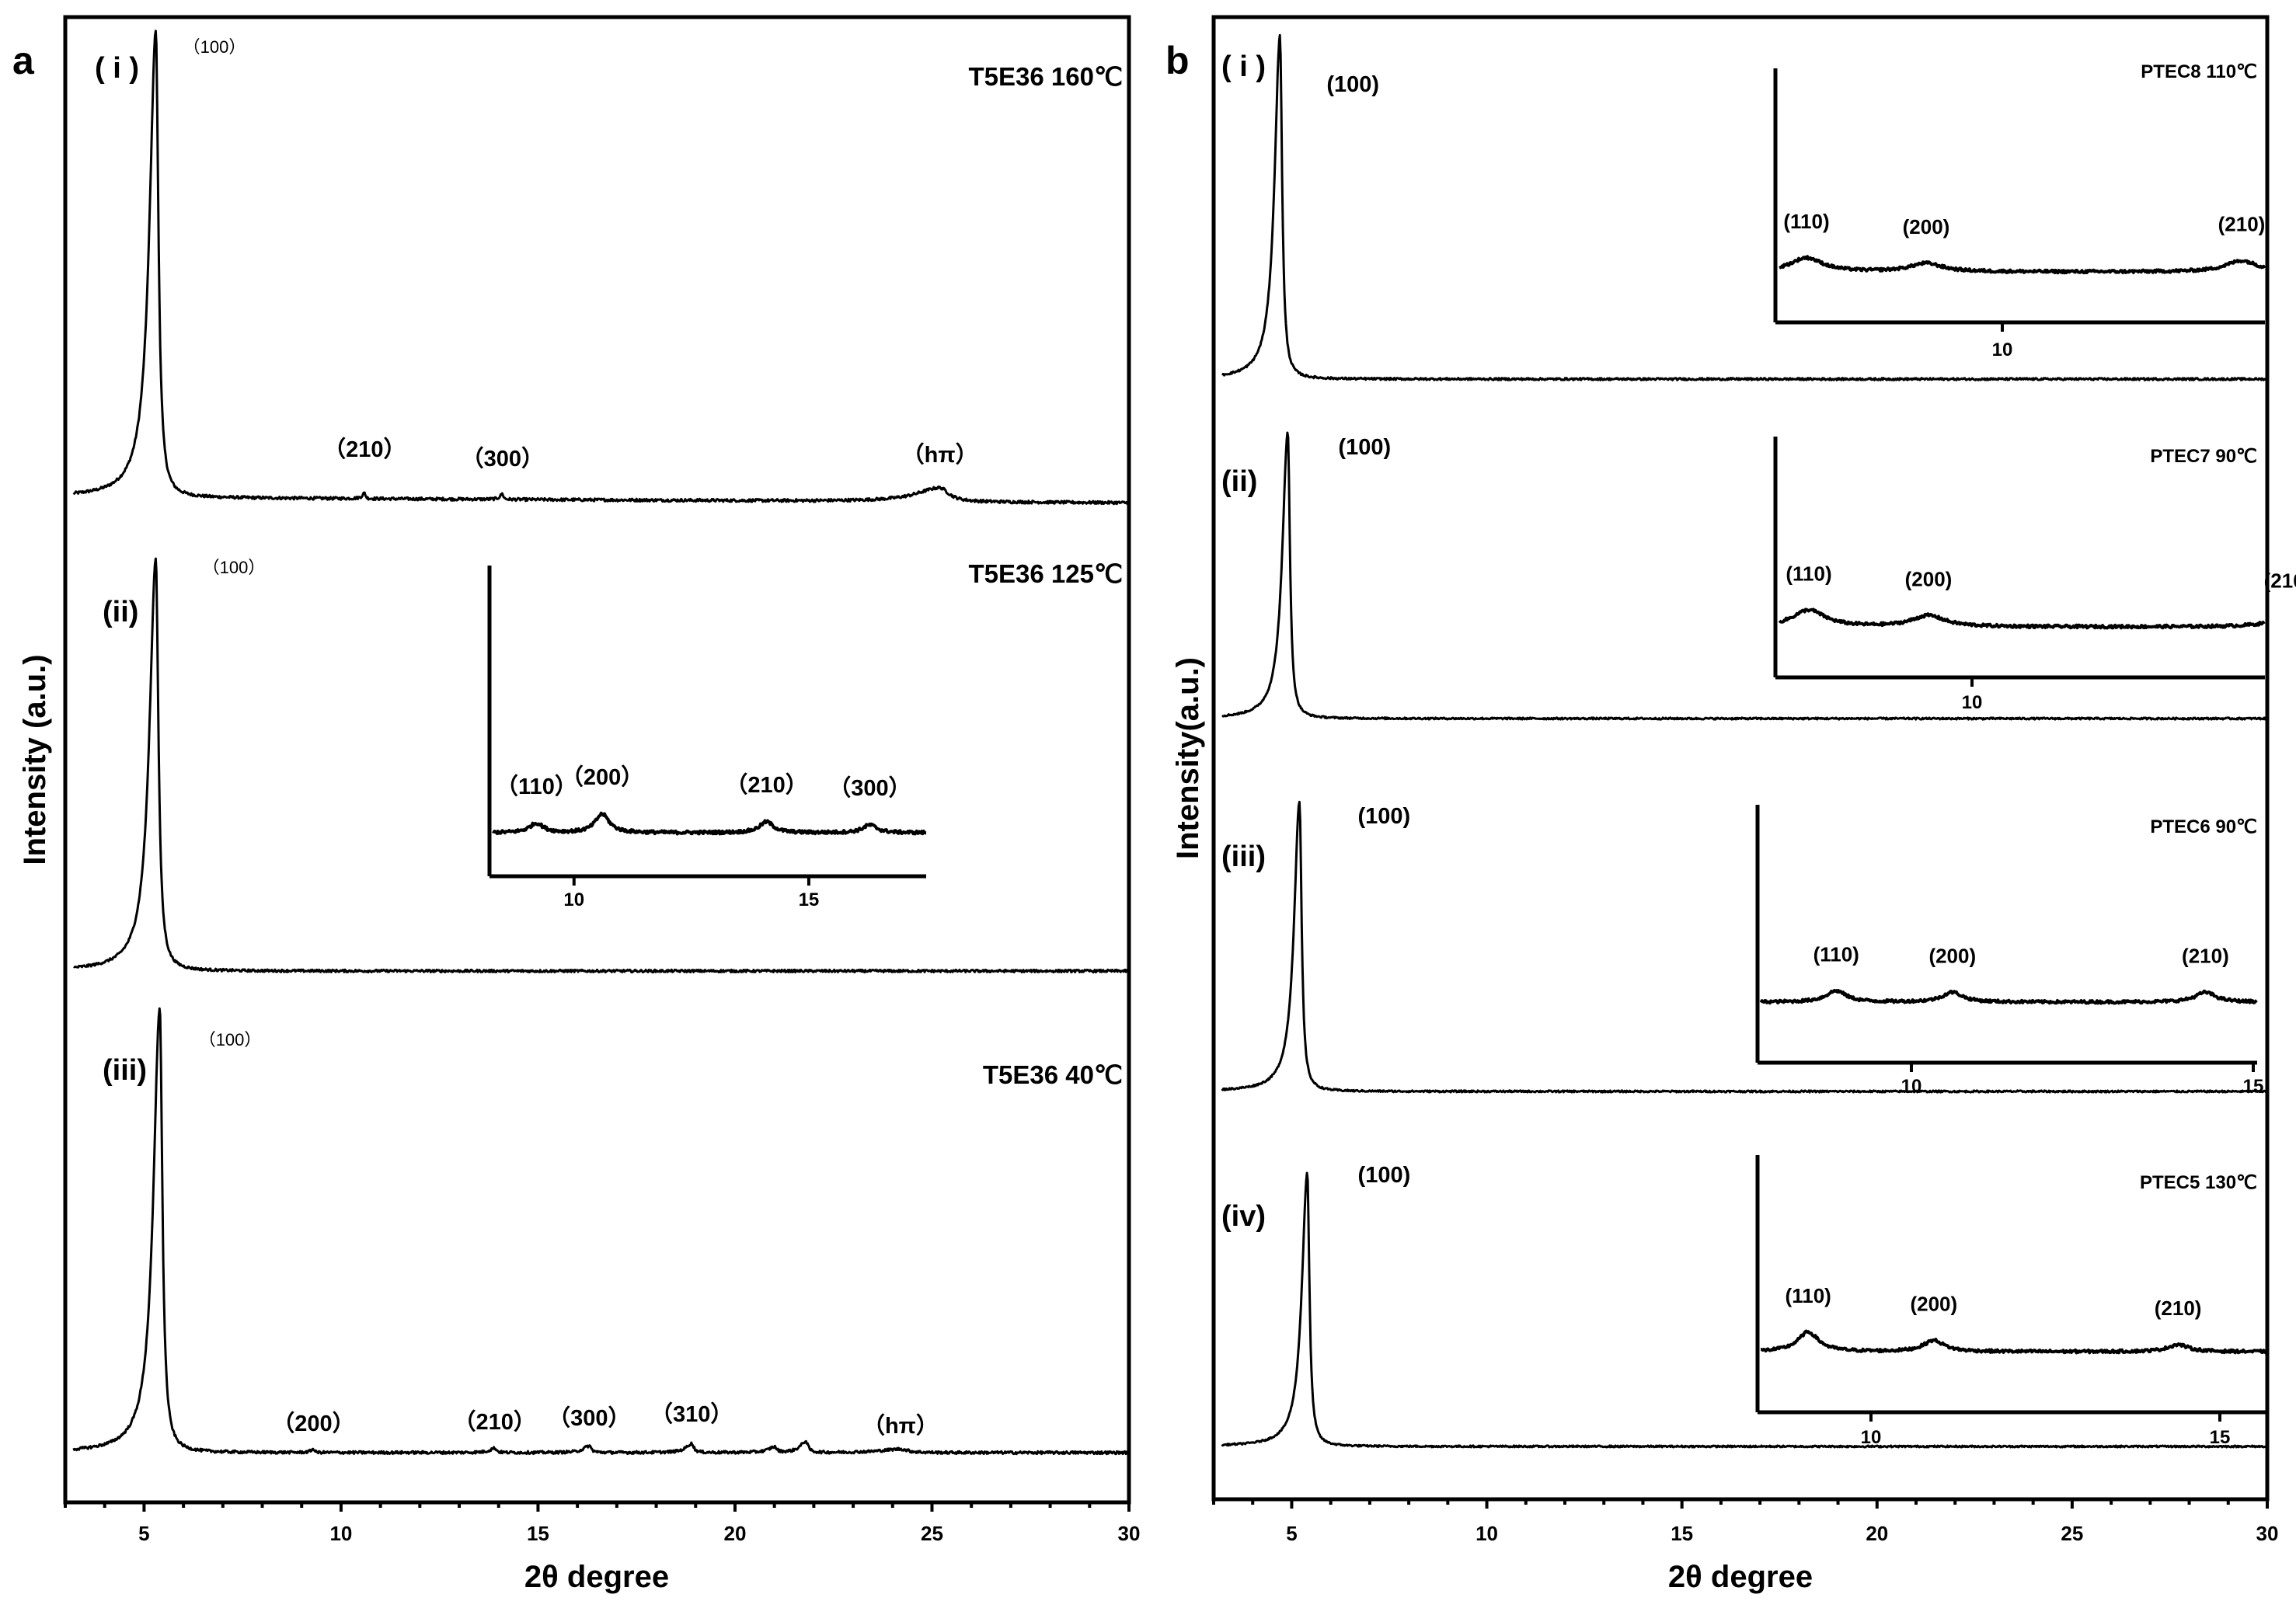 The image size is (2296, 1615). Describe the element at coordinates (313, 1423) in the screenshot. I see `peak-label: （200）` at that location.